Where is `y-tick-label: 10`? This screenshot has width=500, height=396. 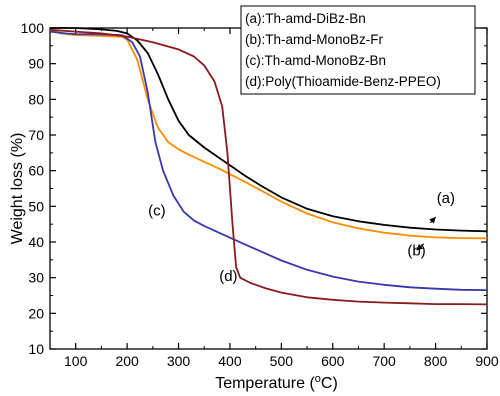 y-tick-label: 10 is located at coordinates (36, 349).